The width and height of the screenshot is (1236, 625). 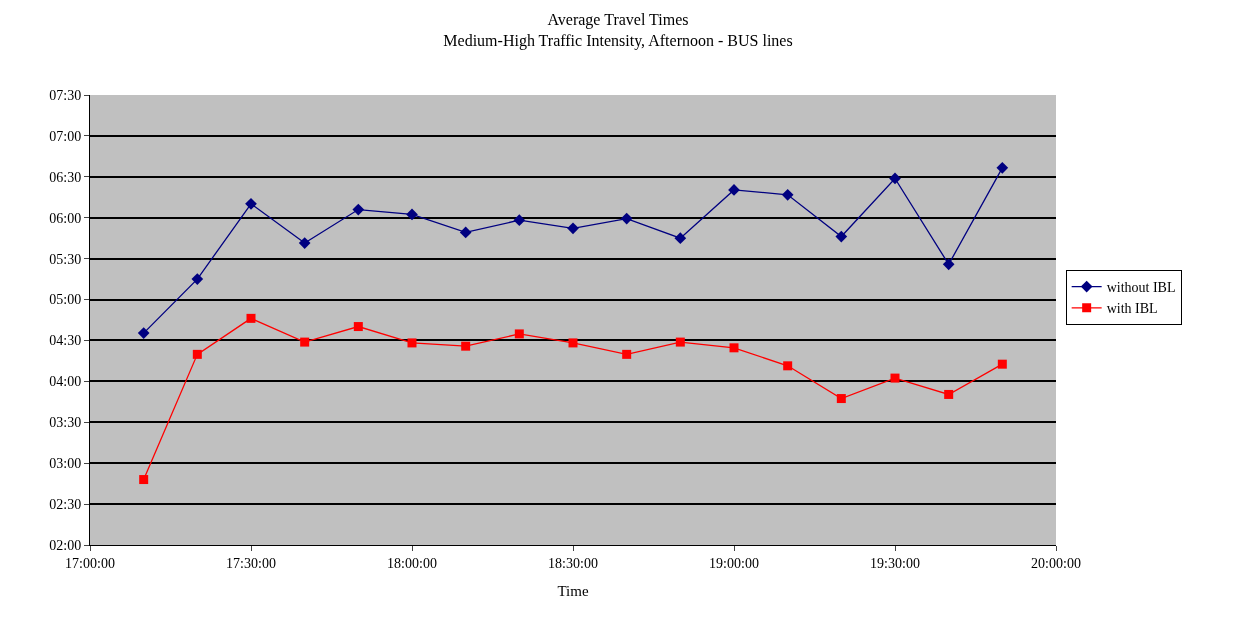 What do you see at coordinates (65, 504) in the screenshot?
I see `y-tick-label: 02:30` at bounding box center [65, 504].